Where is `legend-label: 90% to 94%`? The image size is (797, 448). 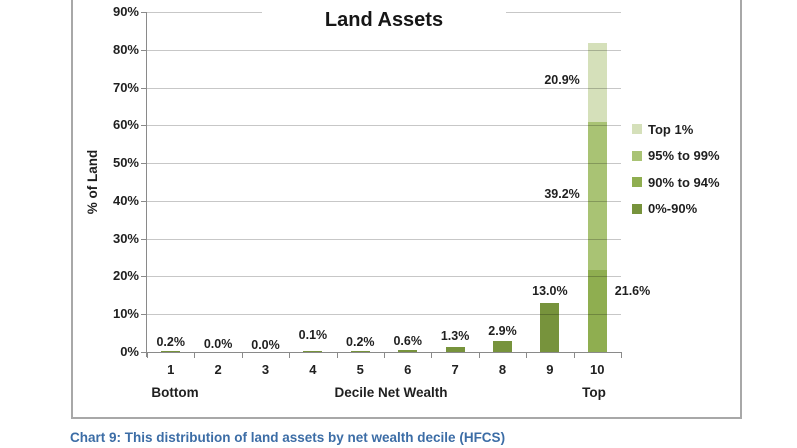
legend-label: 90% to 94% is located at coordinates (684, 182).